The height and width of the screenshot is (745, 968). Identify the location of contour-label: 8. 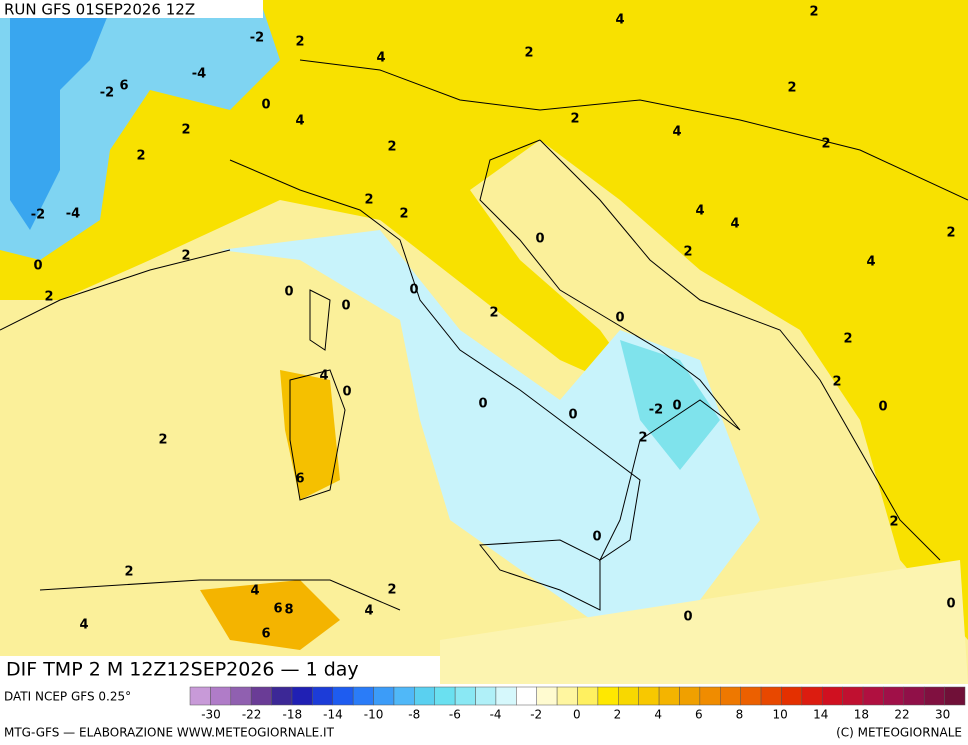
(288, 610).